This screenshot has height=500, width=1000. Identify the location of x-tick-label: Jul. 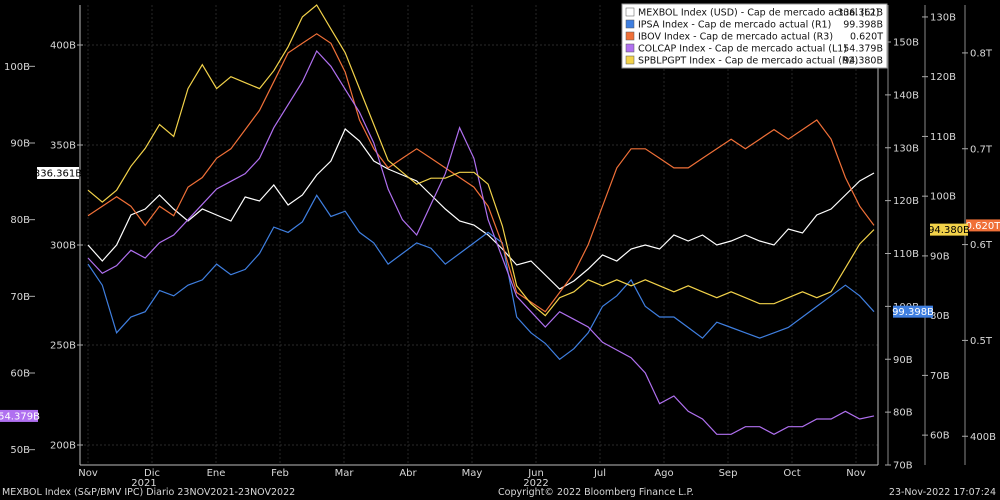
(599, 473).